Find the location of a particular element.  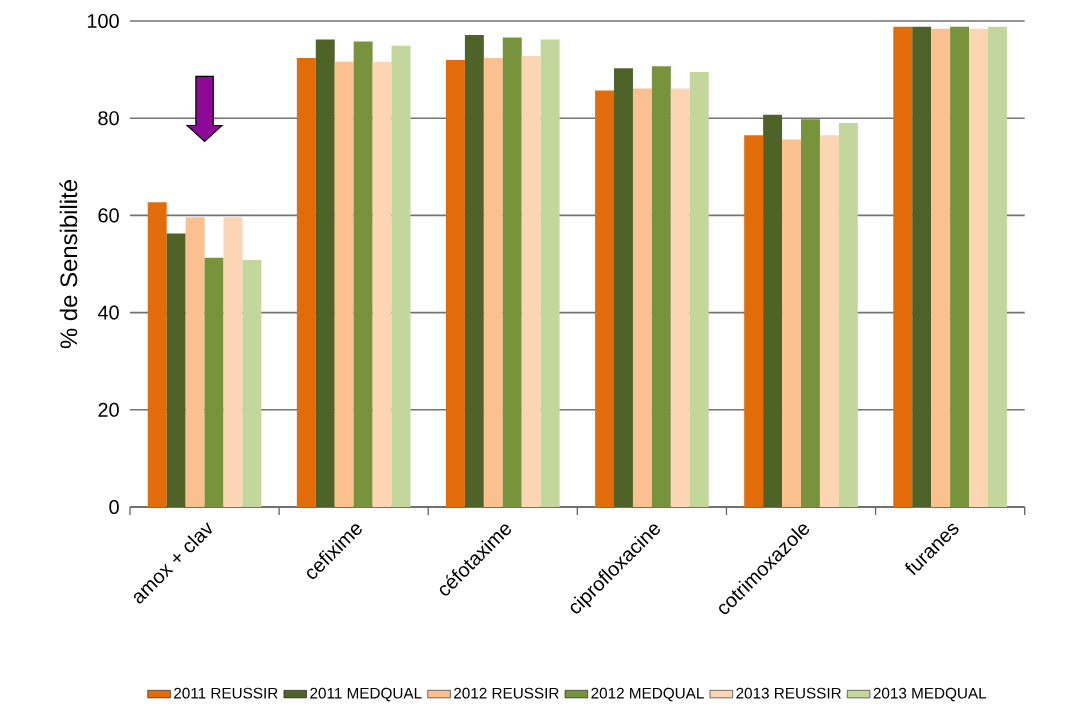

legend-label: 2013 MEDQUAL is located at coordinates (930, 694).